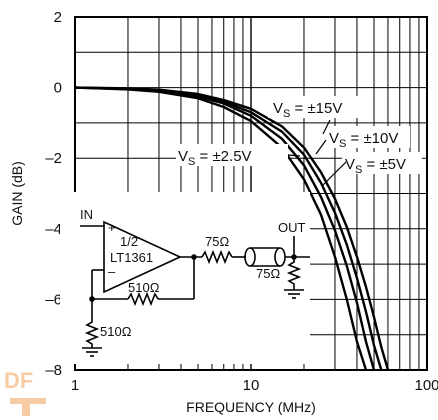  What do you see at coordinates (53, 158) in the screenshot?
I see `y-tick-label: –2` at bounding box center [53, 158].